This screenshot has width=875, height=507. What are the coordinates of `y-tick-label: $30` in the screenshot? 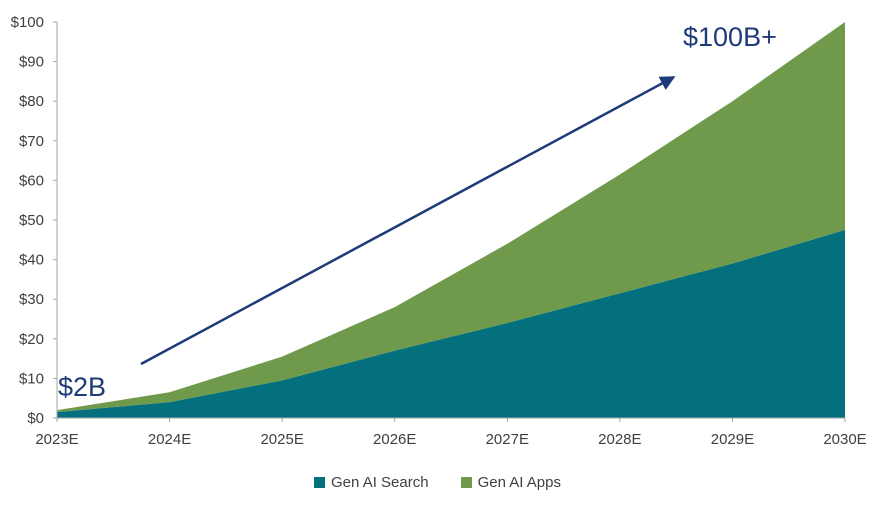 It's located at (31, 299).